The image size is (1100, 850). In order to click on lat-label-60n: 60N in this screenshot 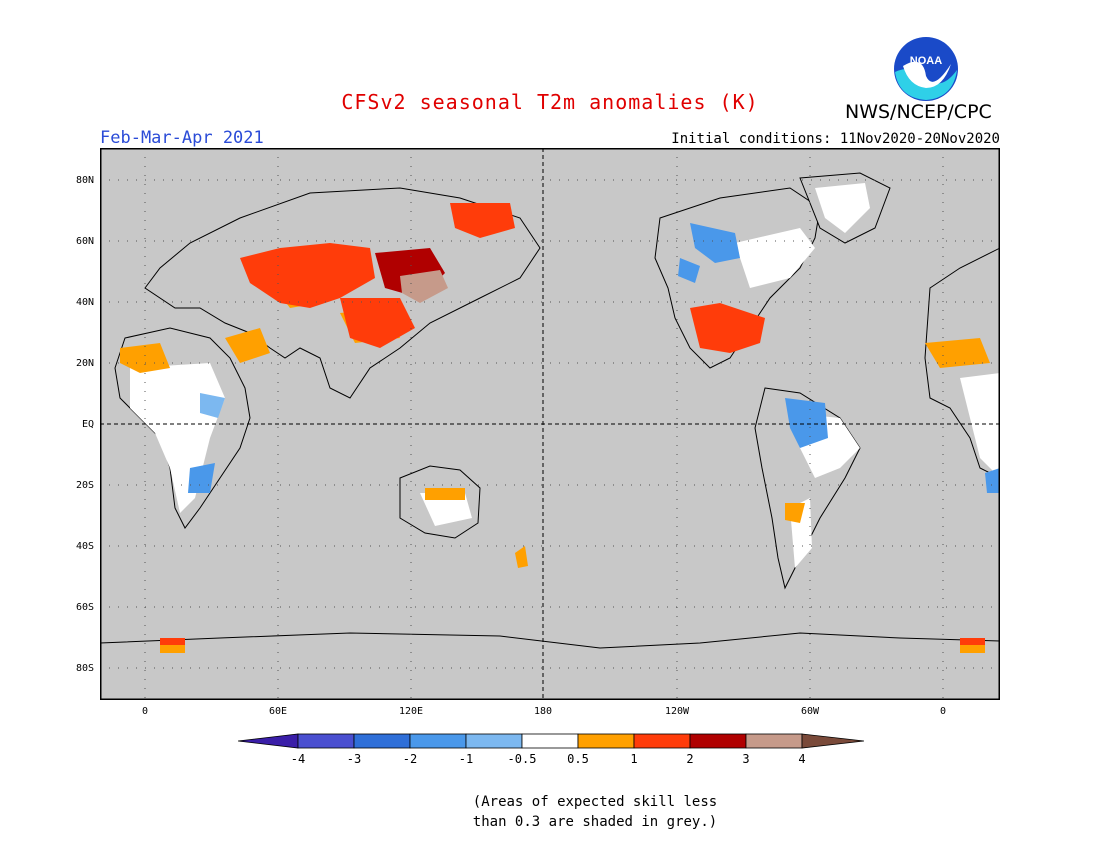, I will do `click(84, 241)`.